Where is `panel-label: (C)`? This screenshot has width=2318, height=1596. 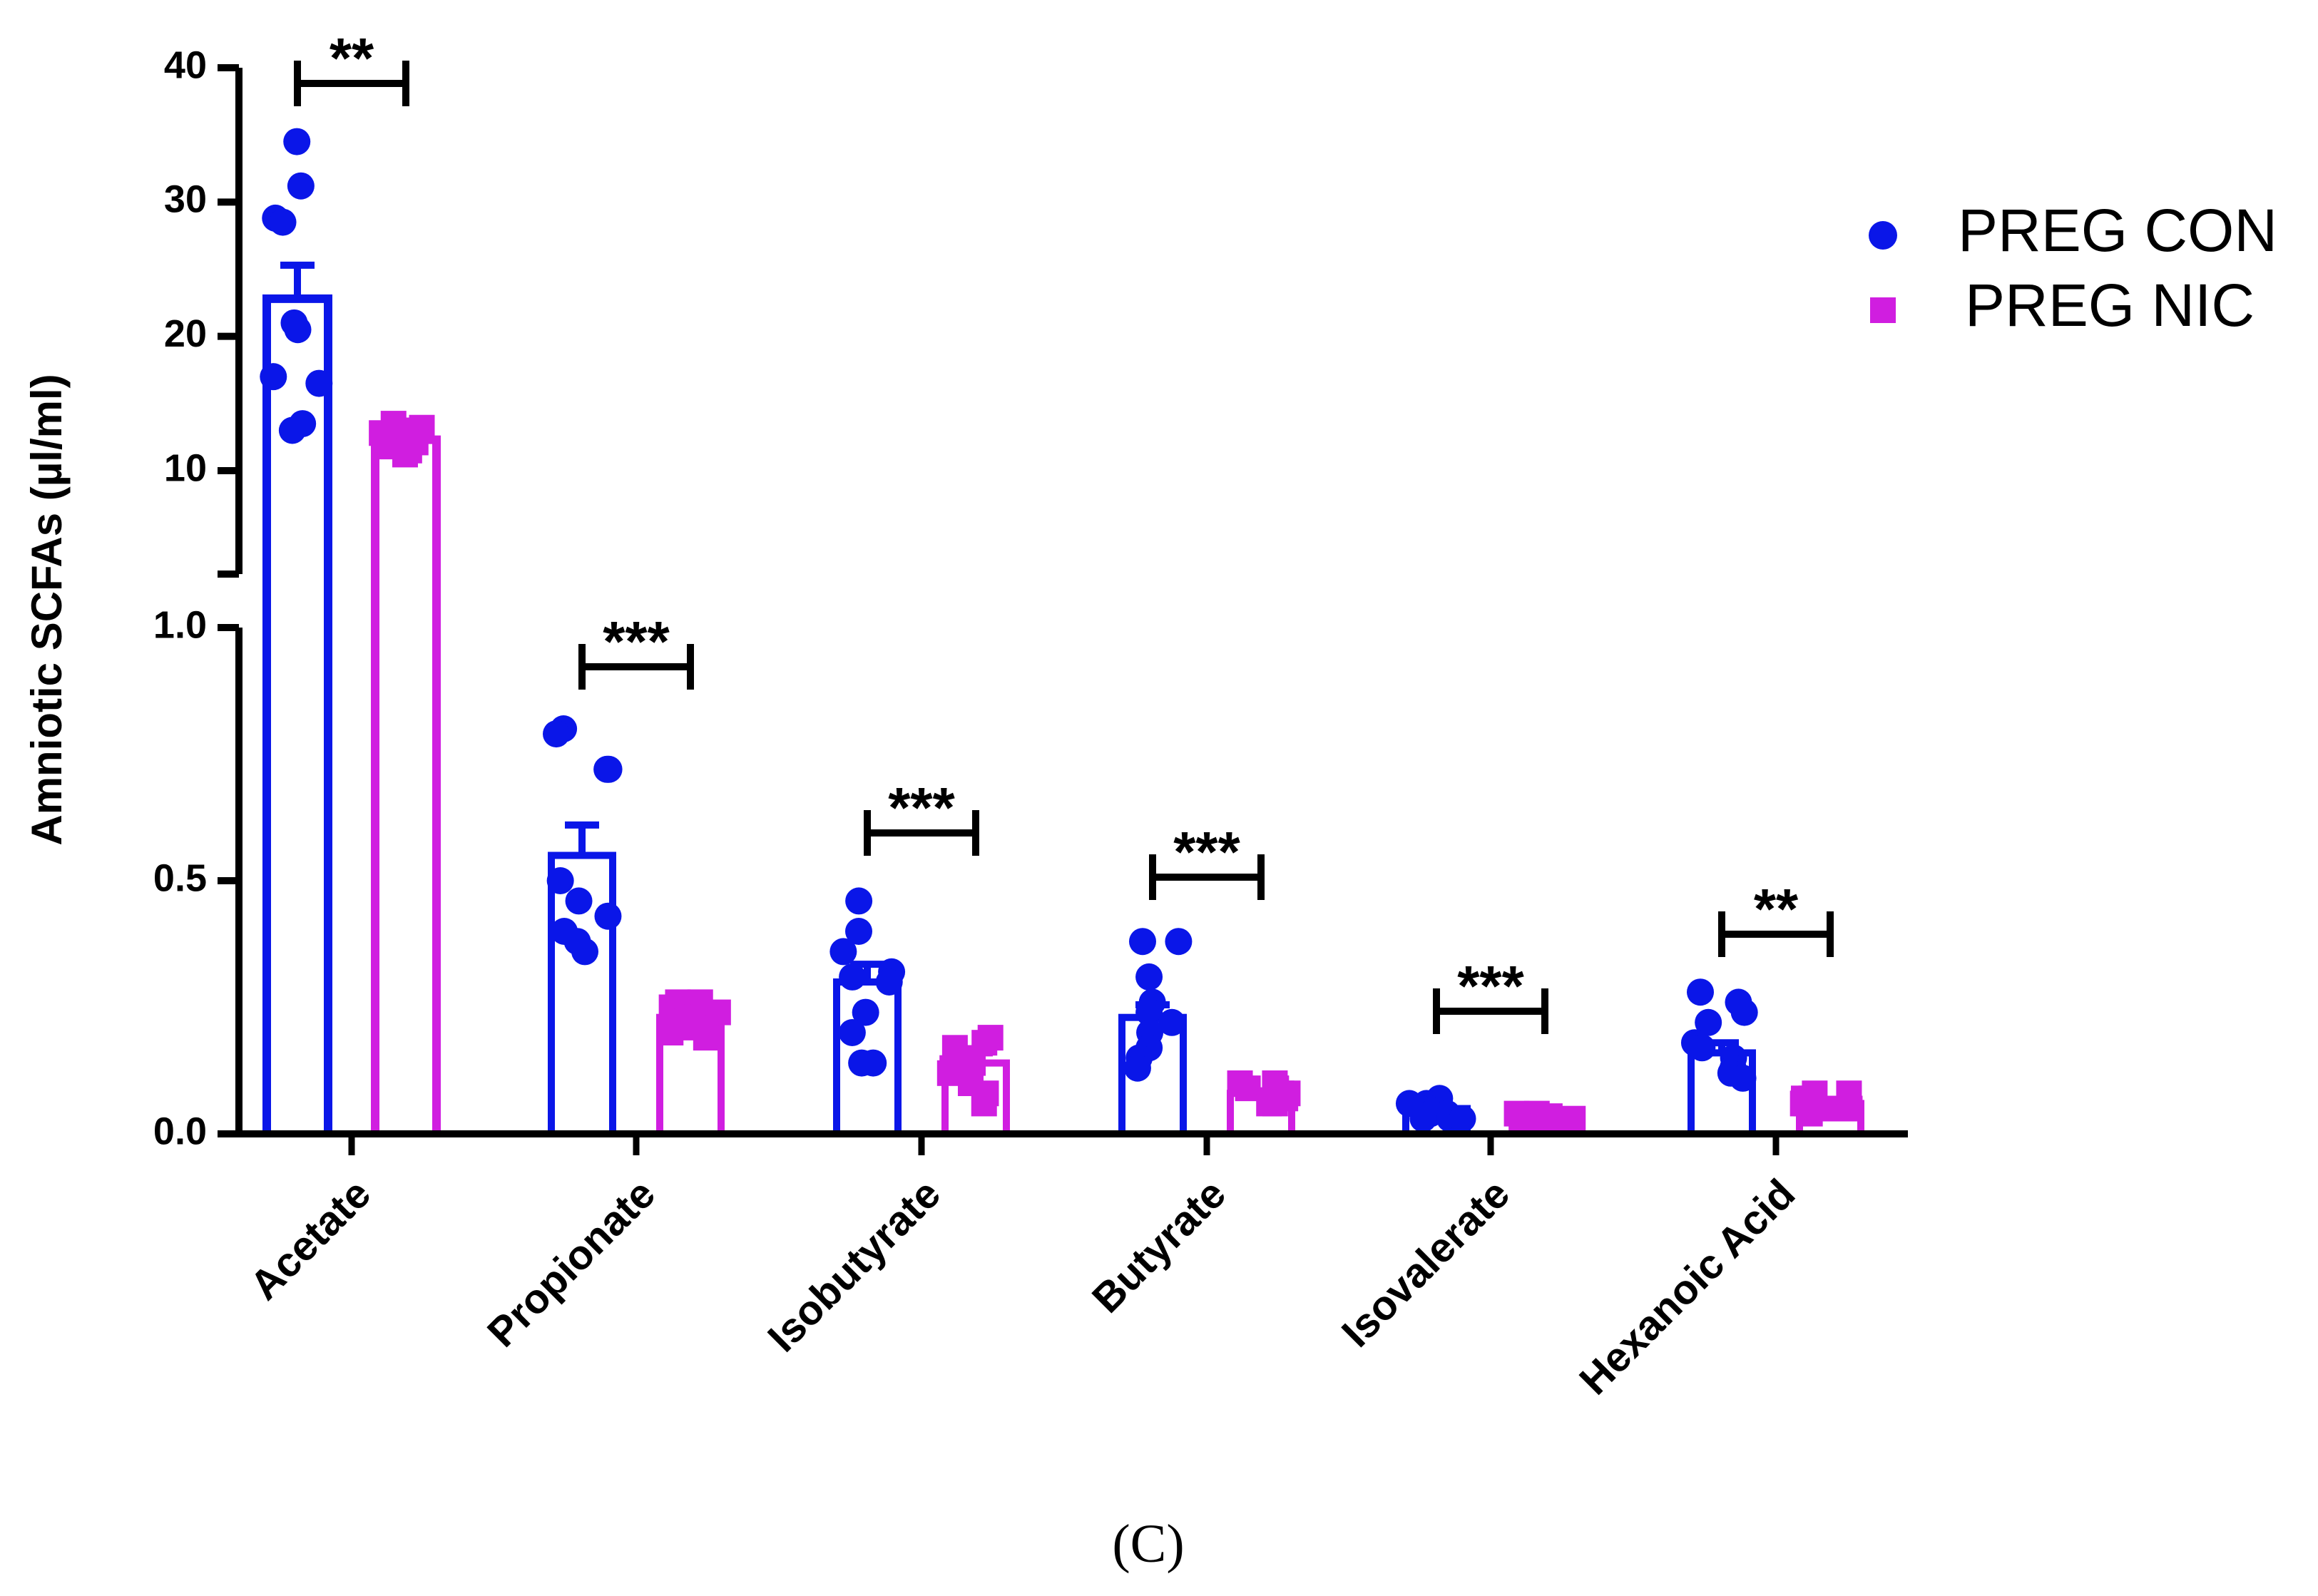 panel-label: (C) is located at coordinates (1148, 1544).